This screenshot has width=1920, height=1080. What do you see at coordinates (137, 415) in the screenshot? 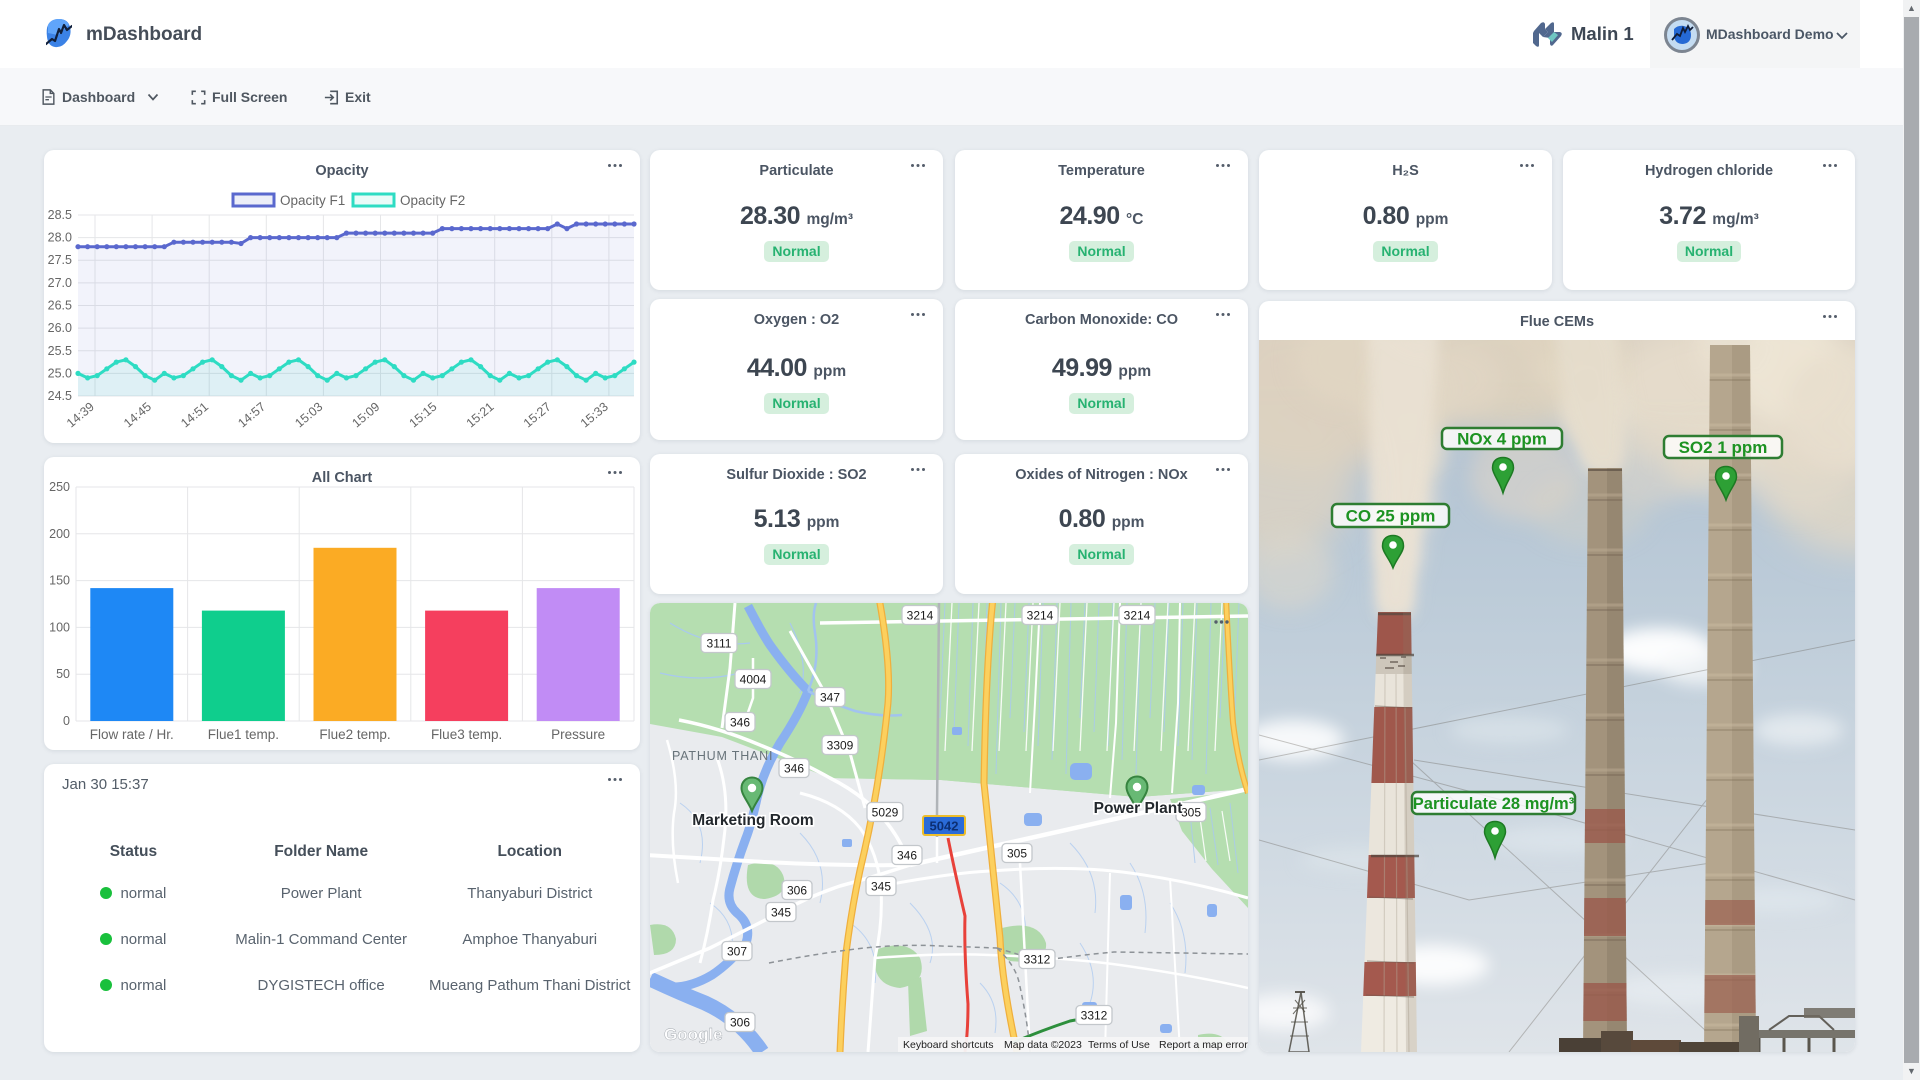
I see `svg-text: 14:45` at bounding box center [137, 415].